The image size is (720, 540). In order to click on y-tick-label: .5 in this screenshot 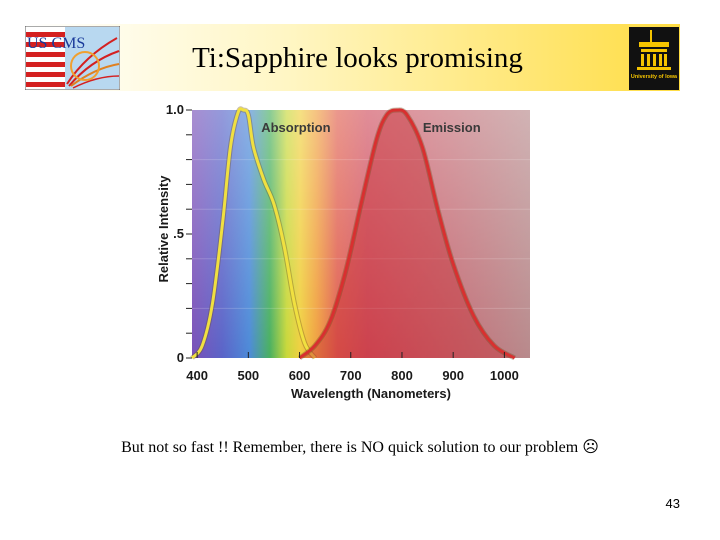, I will do `click(178, 233)`.